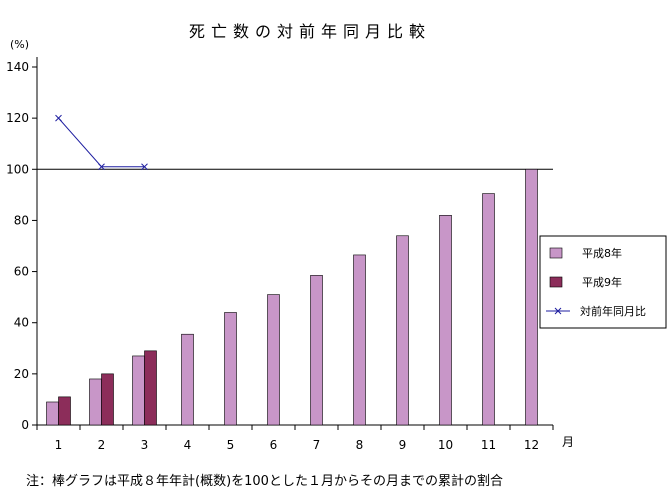 The image size is (672, 495). What do you see at coordinates (317, 445) in the screenshot?
I see `x-tick-label: 7` at bounding box center [317, 445].